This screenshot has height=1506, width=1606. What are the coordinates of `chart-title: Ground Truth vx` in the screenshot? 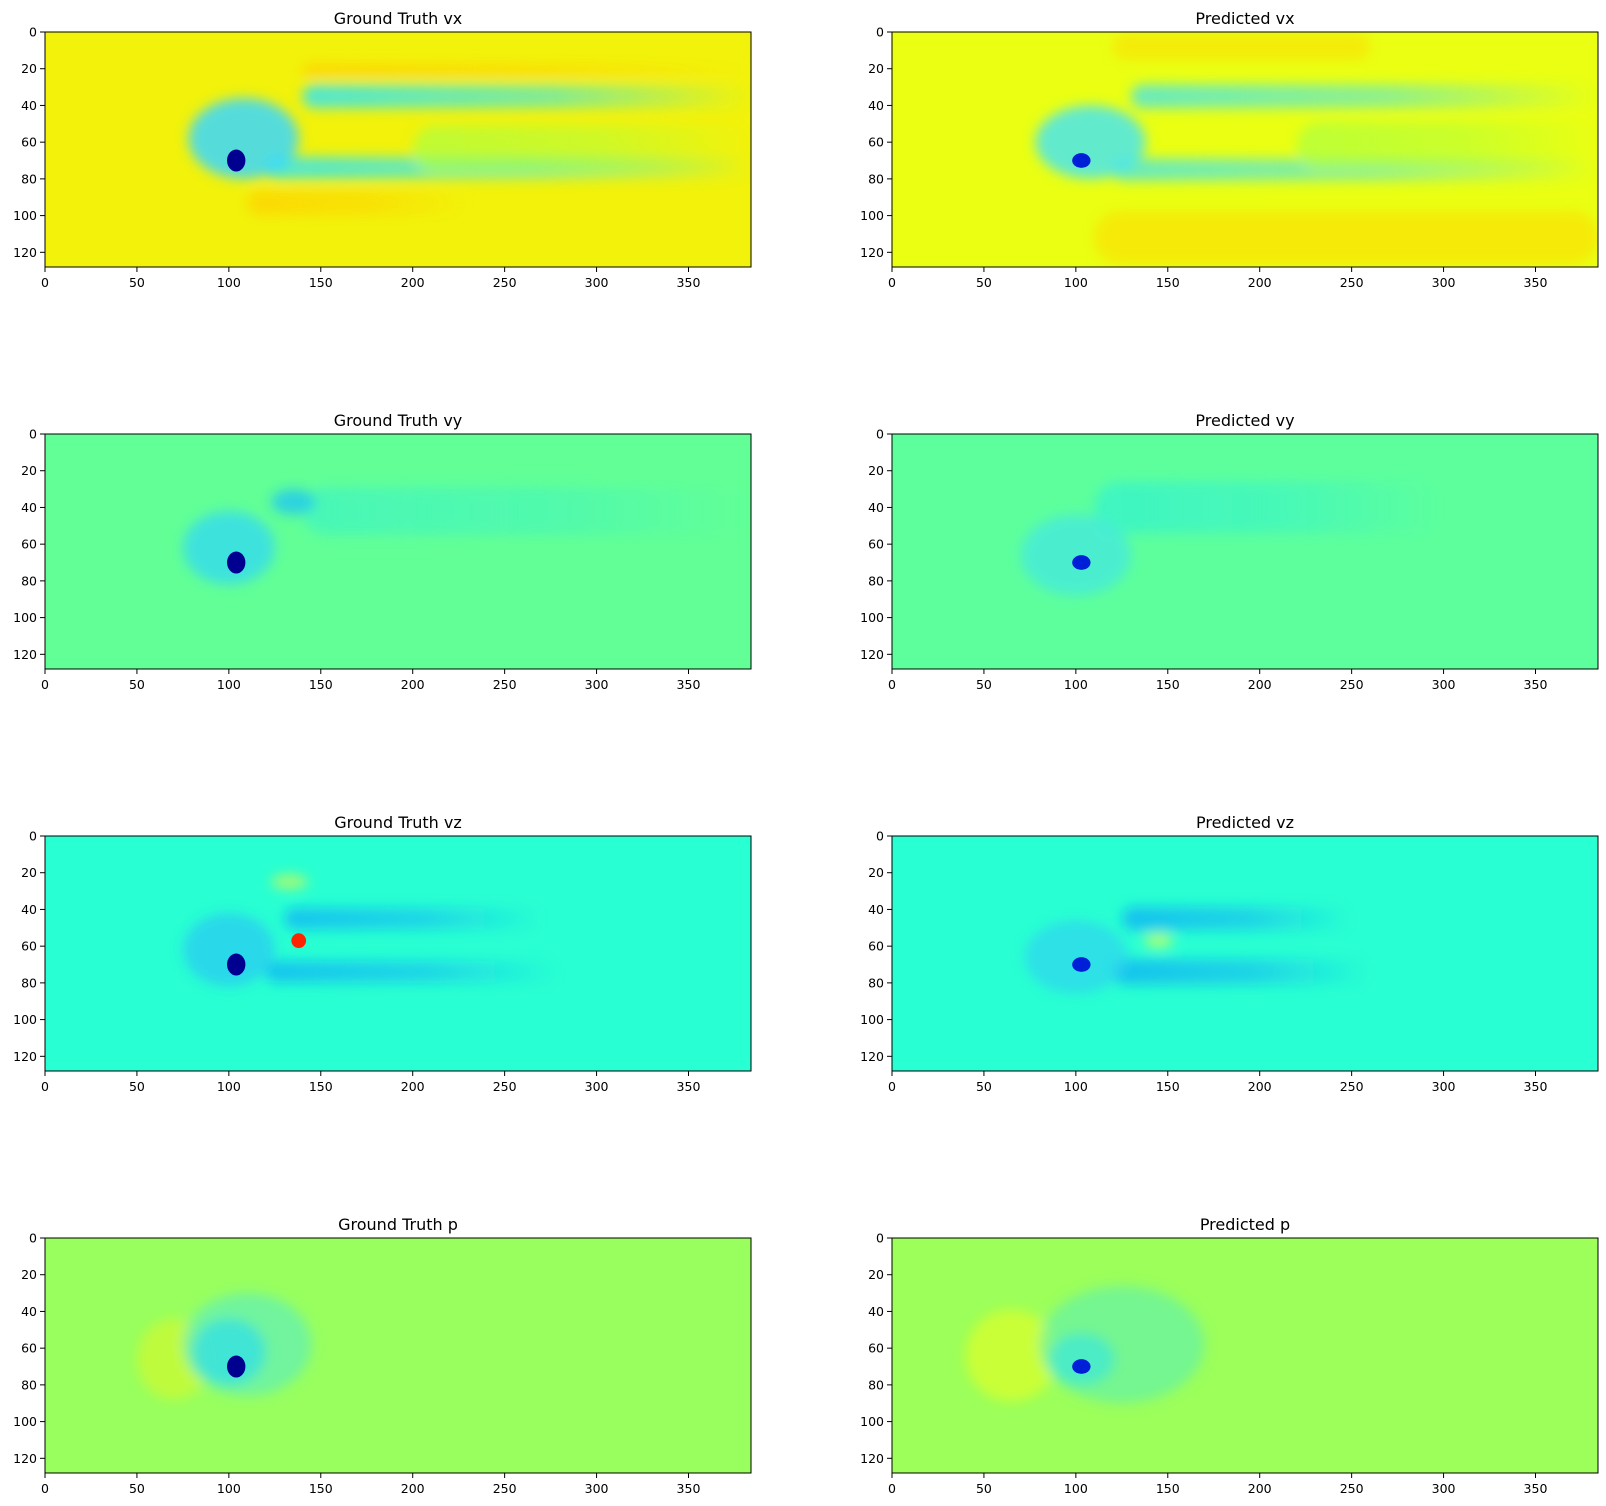 It's located at (398, 18).